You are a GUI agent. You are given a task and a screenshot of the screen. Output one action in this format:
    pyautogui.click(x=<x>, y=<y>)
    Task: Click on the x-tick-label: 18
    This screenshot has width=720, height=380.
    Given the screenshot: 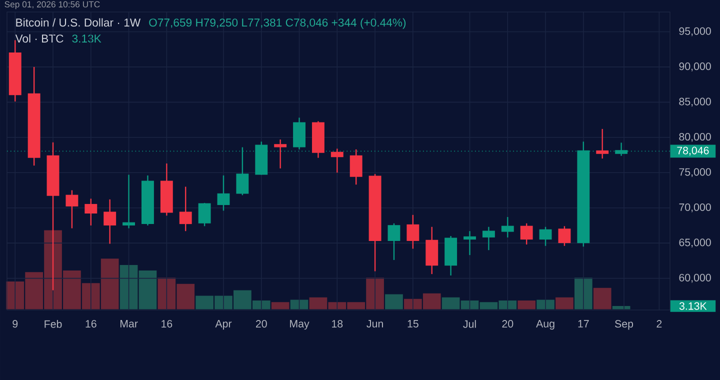 What is the action you would take?
    pyautogui.click(x=337, y=324)
    